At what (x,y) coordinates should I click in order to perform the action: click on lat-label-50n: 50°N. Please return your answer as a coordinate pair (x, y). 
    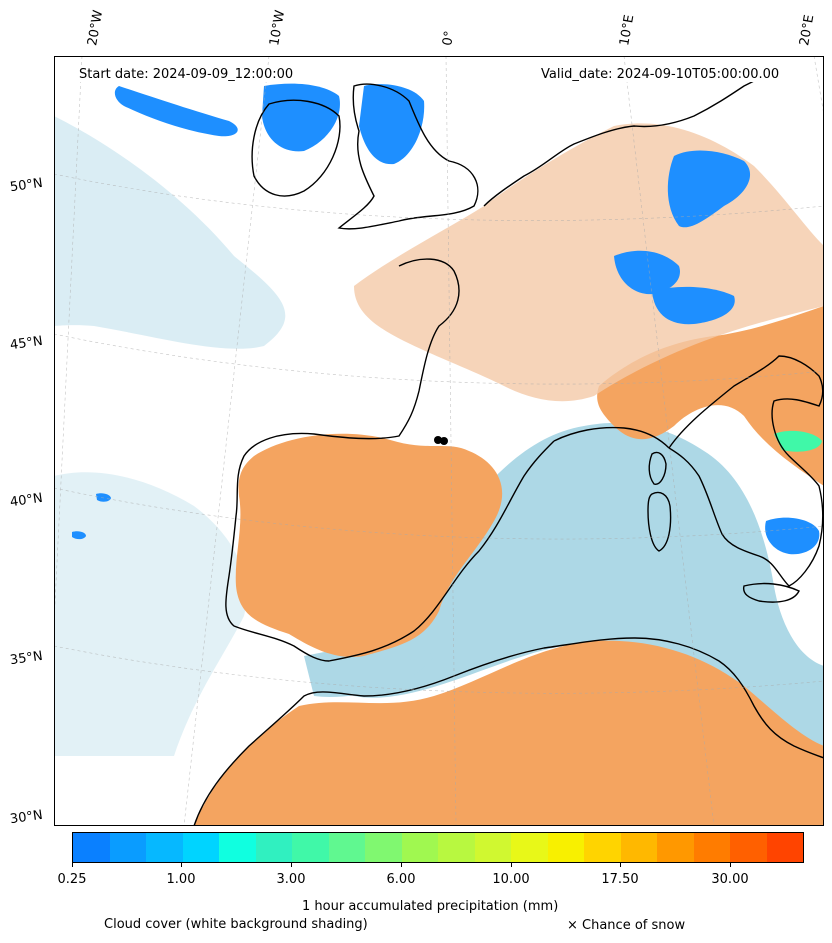
    Looking at the image, I should click on (26, 185).